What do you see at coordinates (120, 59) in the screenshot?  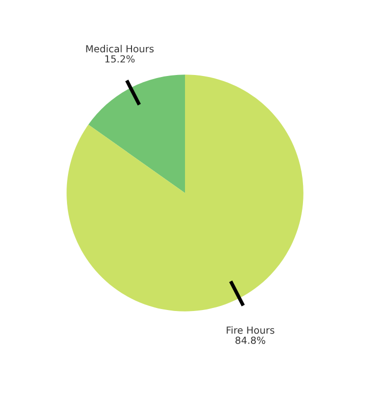 I see `data-label: 15.2%` at bounding box center [120, 59].